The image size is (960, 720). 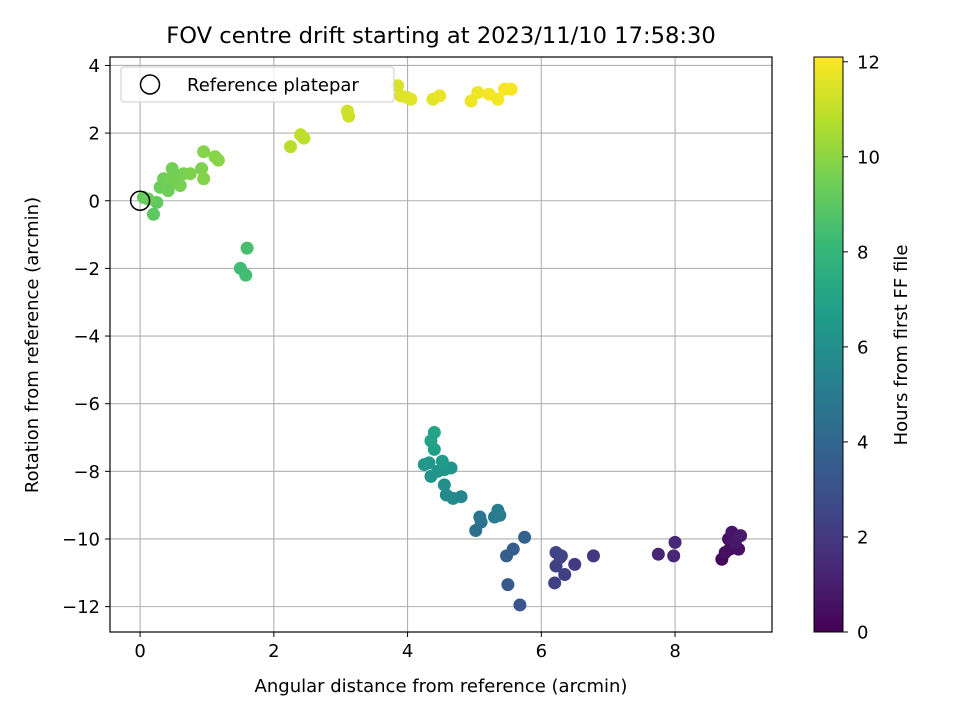 What do you see at coordinates (86, 269) in the screenshot?
I see `y-tick-label: −2` at bounding box center [86, 269].